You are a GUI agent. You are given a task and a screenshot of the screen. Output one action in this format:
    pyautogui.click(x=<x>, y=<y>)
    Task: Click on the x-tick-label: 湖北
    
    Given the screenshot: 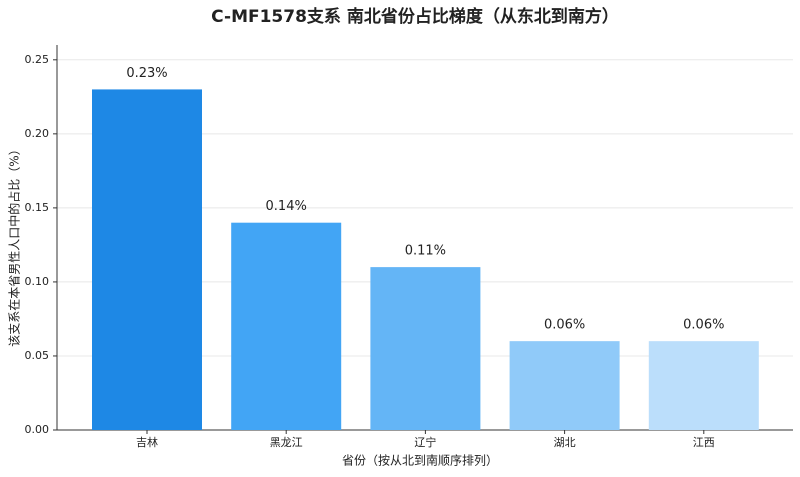 What is the action you would take?
    pyautogui.click(x=565, y=442)
    